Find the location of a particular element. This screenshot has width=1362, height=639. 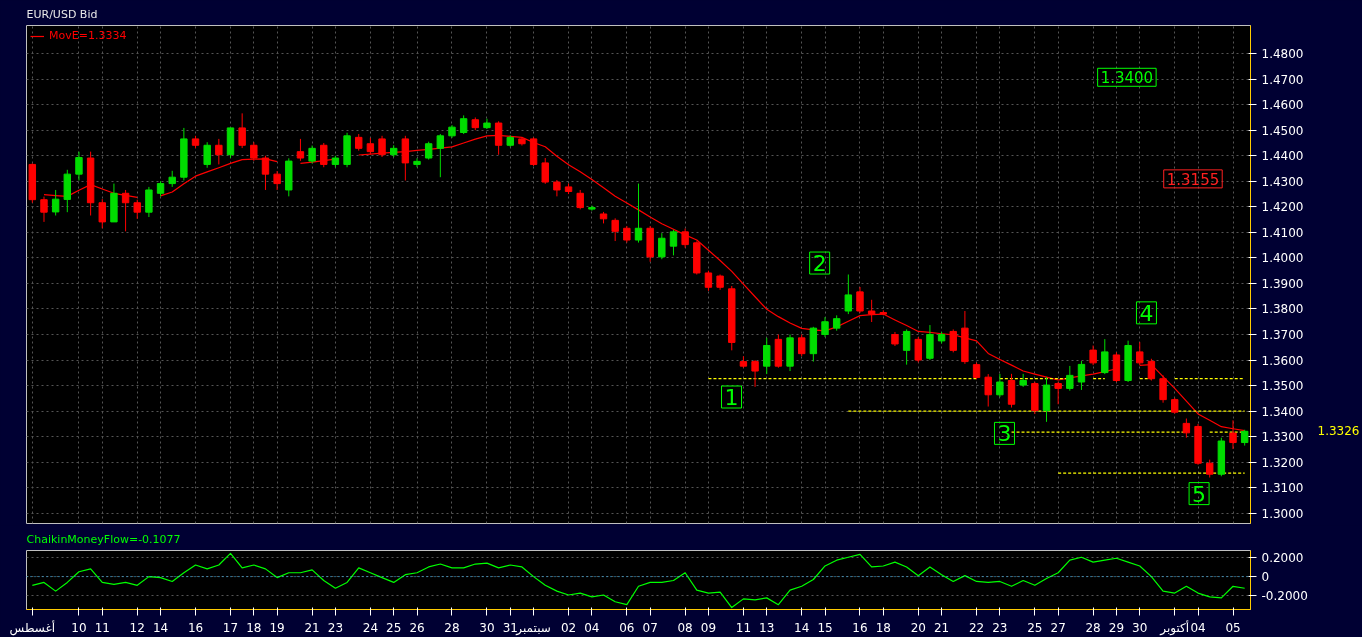

y-tick-label: 1.4000 is located at coordinates (1282, 258).